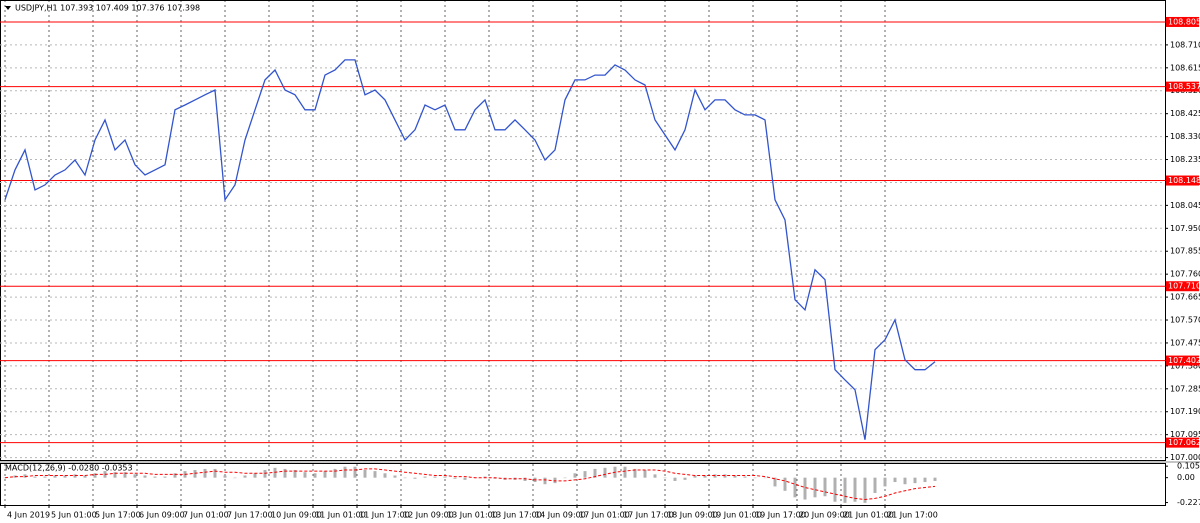 The width and height of the screenshot is (1200, 523). Describe the element at coordinates (470, 484) in the screenshot. I see `macd-signal-line` at that location.